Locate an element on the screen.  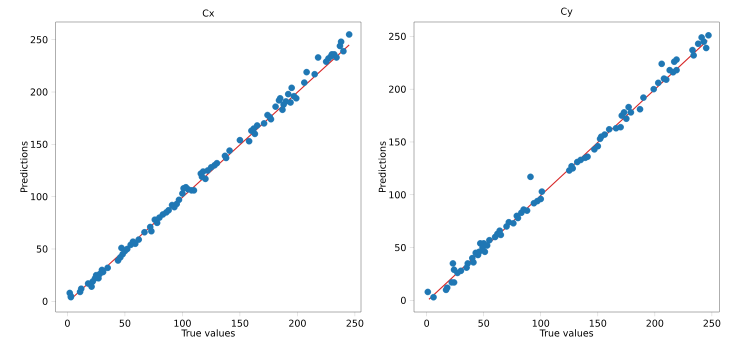
chart-title: Cx is located at coordinates (208, 13).